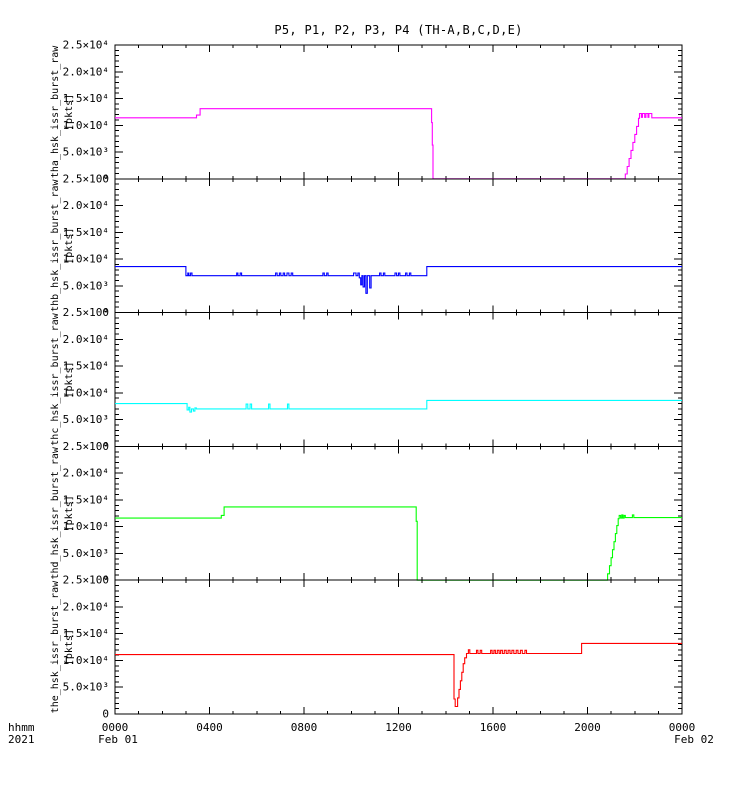  I want to click on y-tick-label-the: 5.0×10³, so click(86, 687).